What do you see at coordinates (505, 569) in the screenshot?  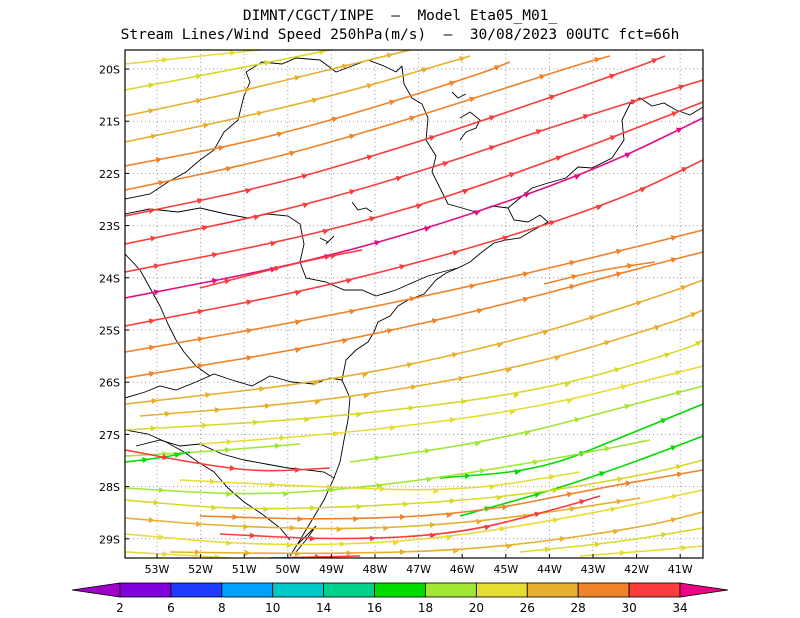 I see `lon-label: 45W` at bounding box center [505, 569].